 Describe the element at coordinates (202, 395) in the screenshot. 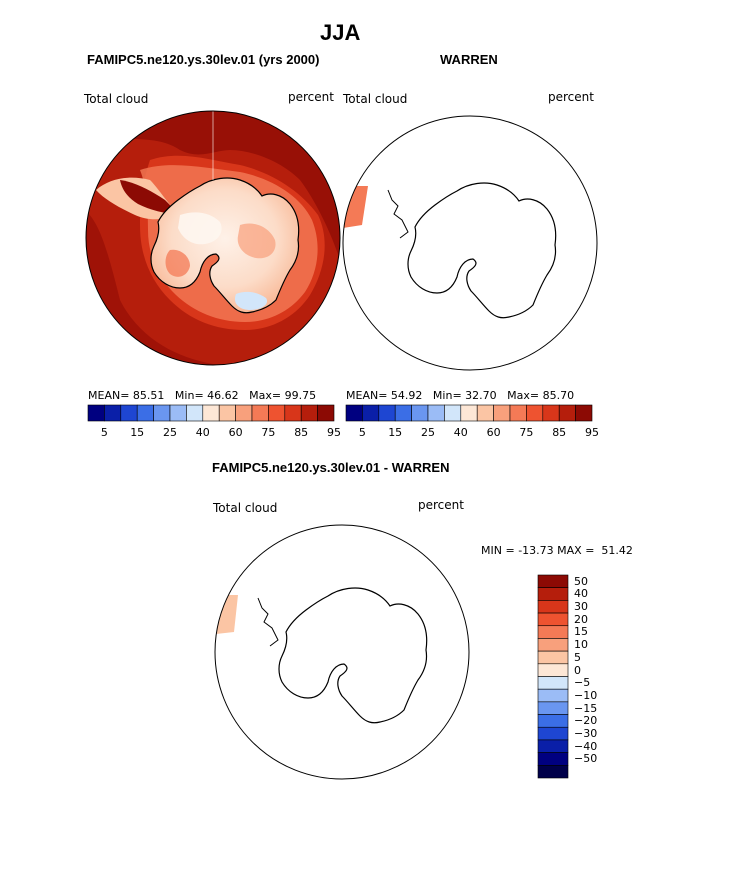

I see `model-stats: MEAN= 85.51 Min= 46.62 Max= 99.75` at that location.